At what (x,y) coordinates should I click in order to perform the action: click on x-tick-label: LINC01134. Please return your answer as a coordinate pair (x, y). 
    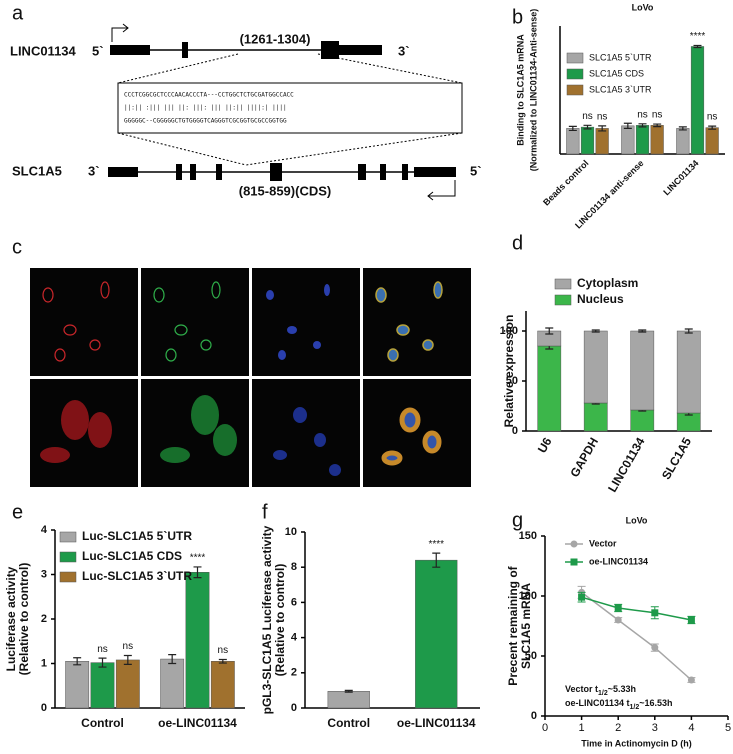
    Looking at the image, I should click on (626, 465).